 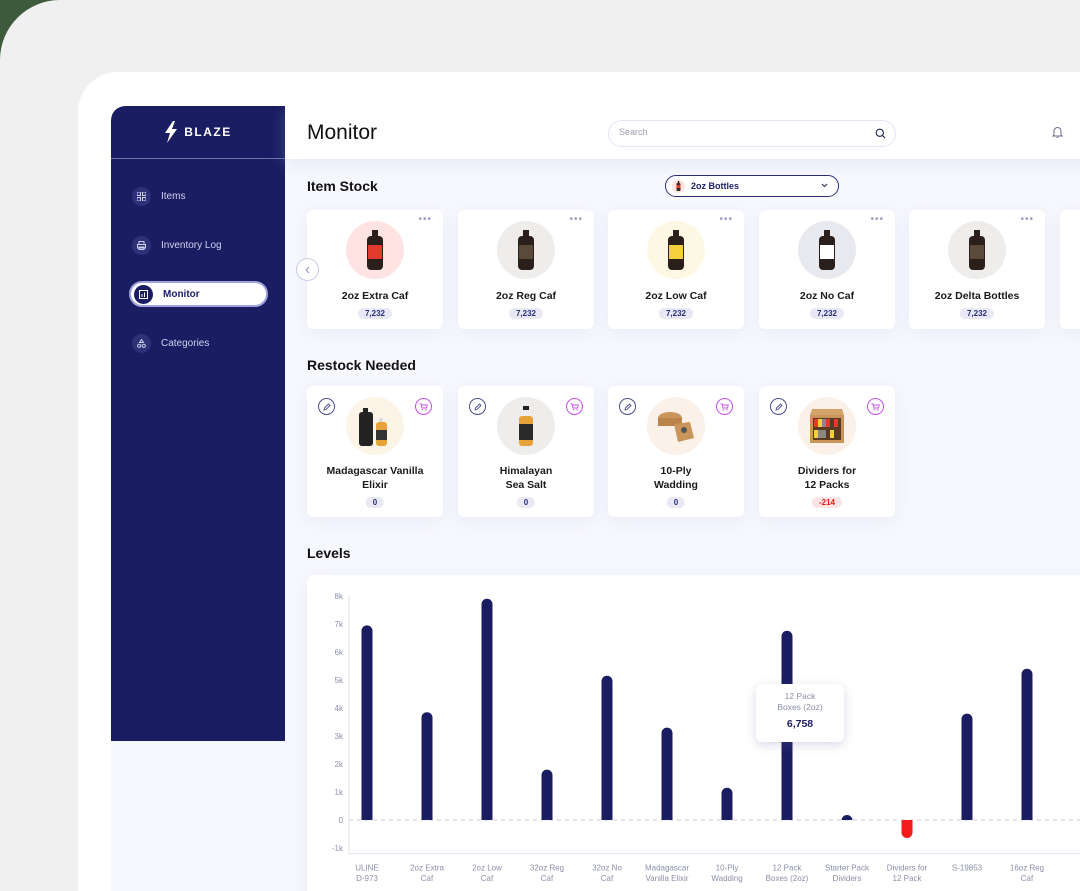 I want to click on search-input, so click(x=739, y=132).